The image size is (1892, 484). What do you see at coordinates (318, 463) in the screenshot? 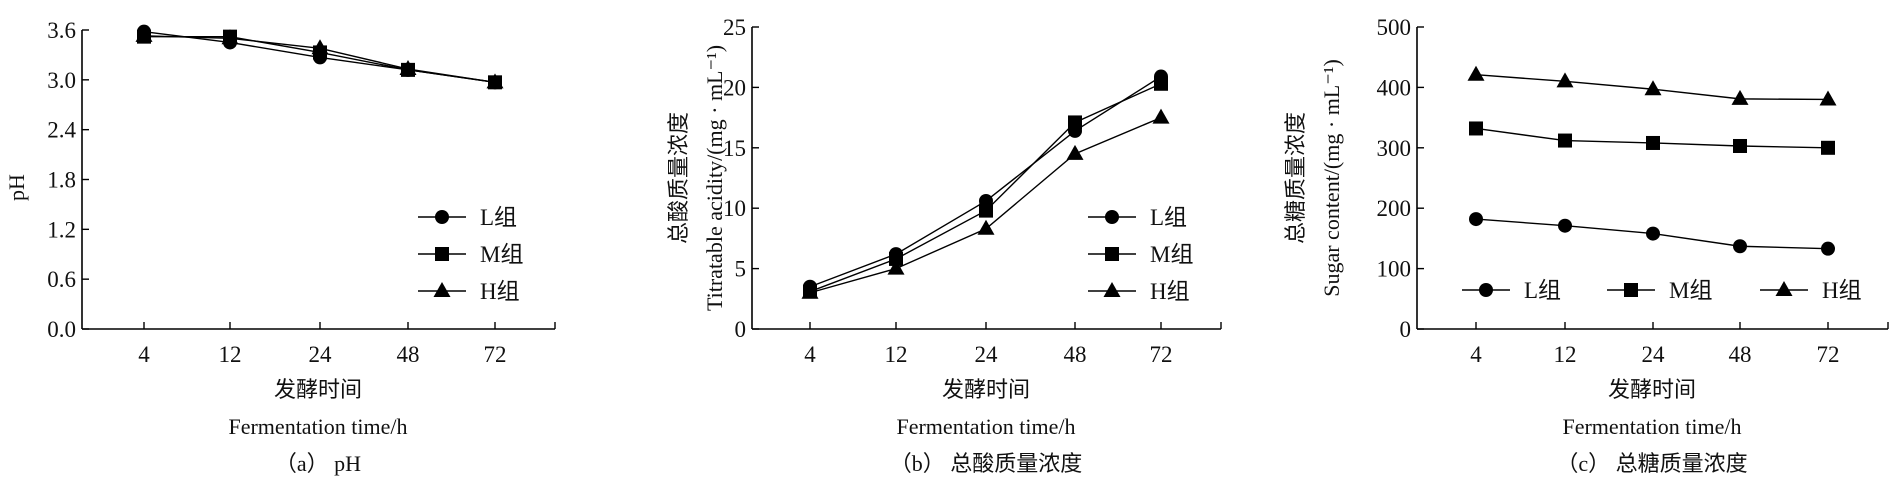
I see `panel-caption: （a） pH` at bounding box center [318, 463].